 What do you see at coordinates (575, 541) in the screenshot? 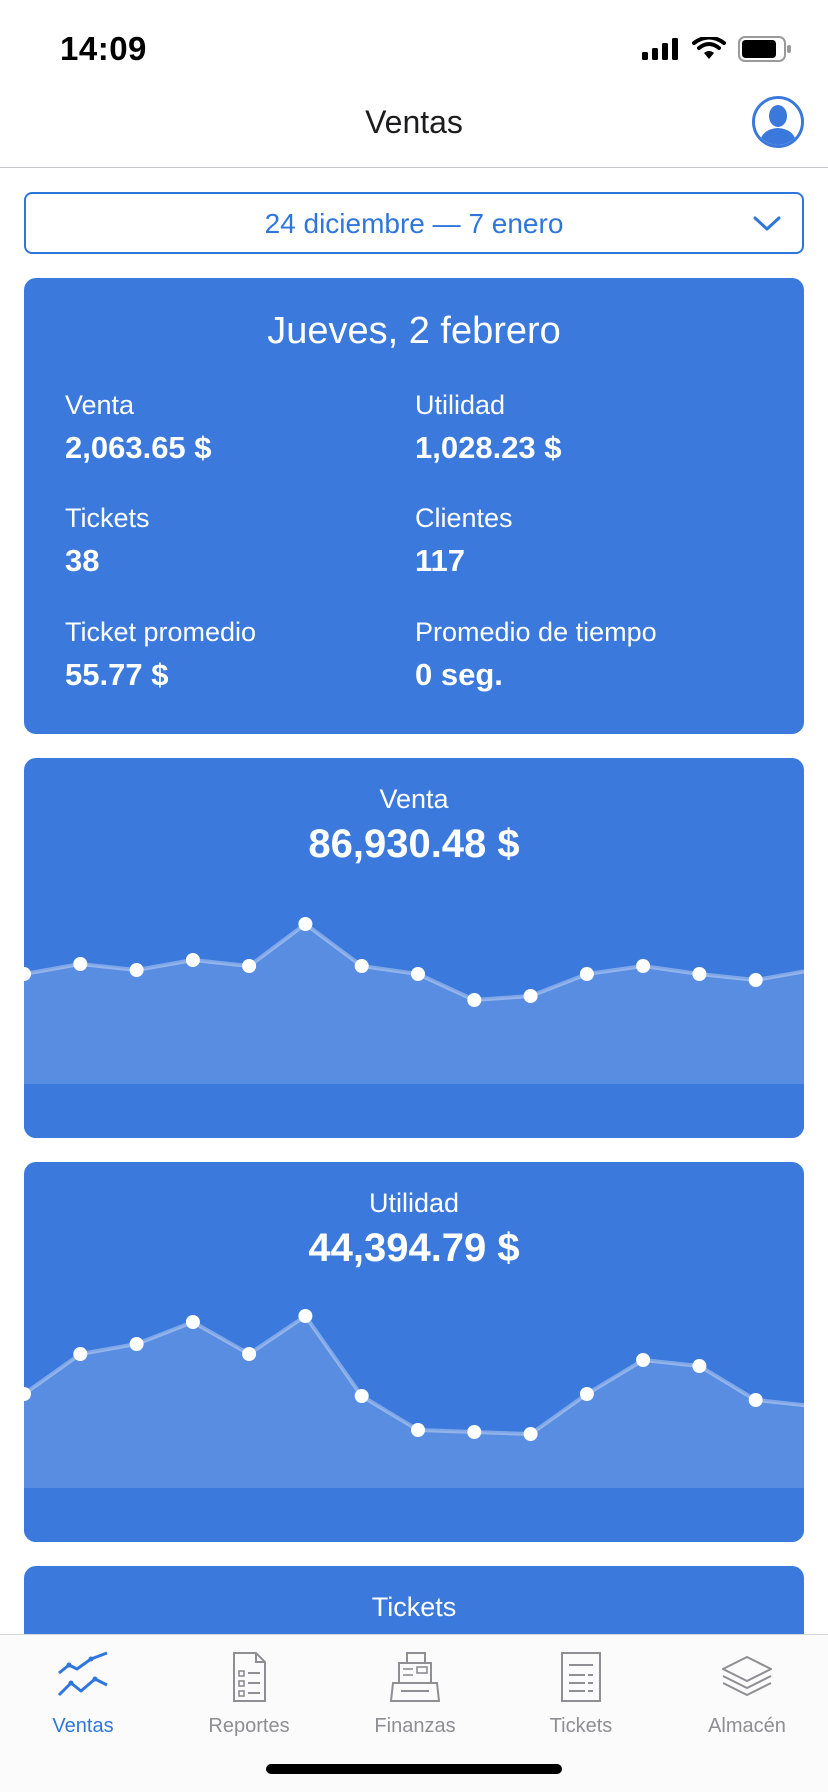
I see `stat-clientes: Clientes 117` at bounding box center [575, 541].